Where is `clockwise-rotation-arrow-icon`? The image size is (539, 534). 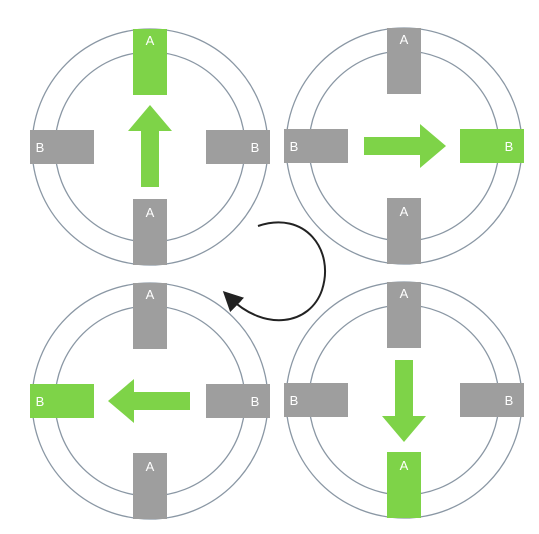
clockwise-rotation-arrow-icon is located at coordinates (274, 271).